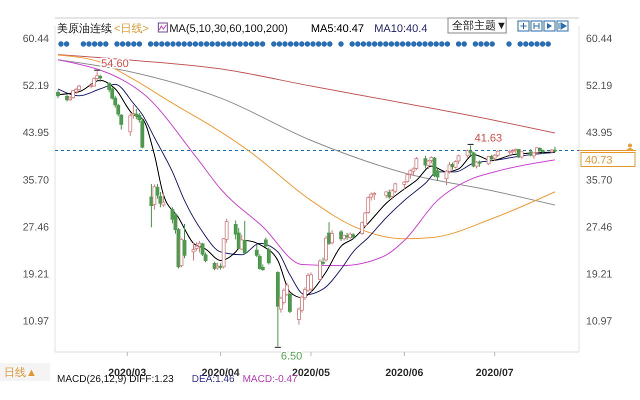  What do you see at coordinates (131, 28) in the screenshot?
I see `chart-subtitle: <日线>` at bounding box center [131, 28].